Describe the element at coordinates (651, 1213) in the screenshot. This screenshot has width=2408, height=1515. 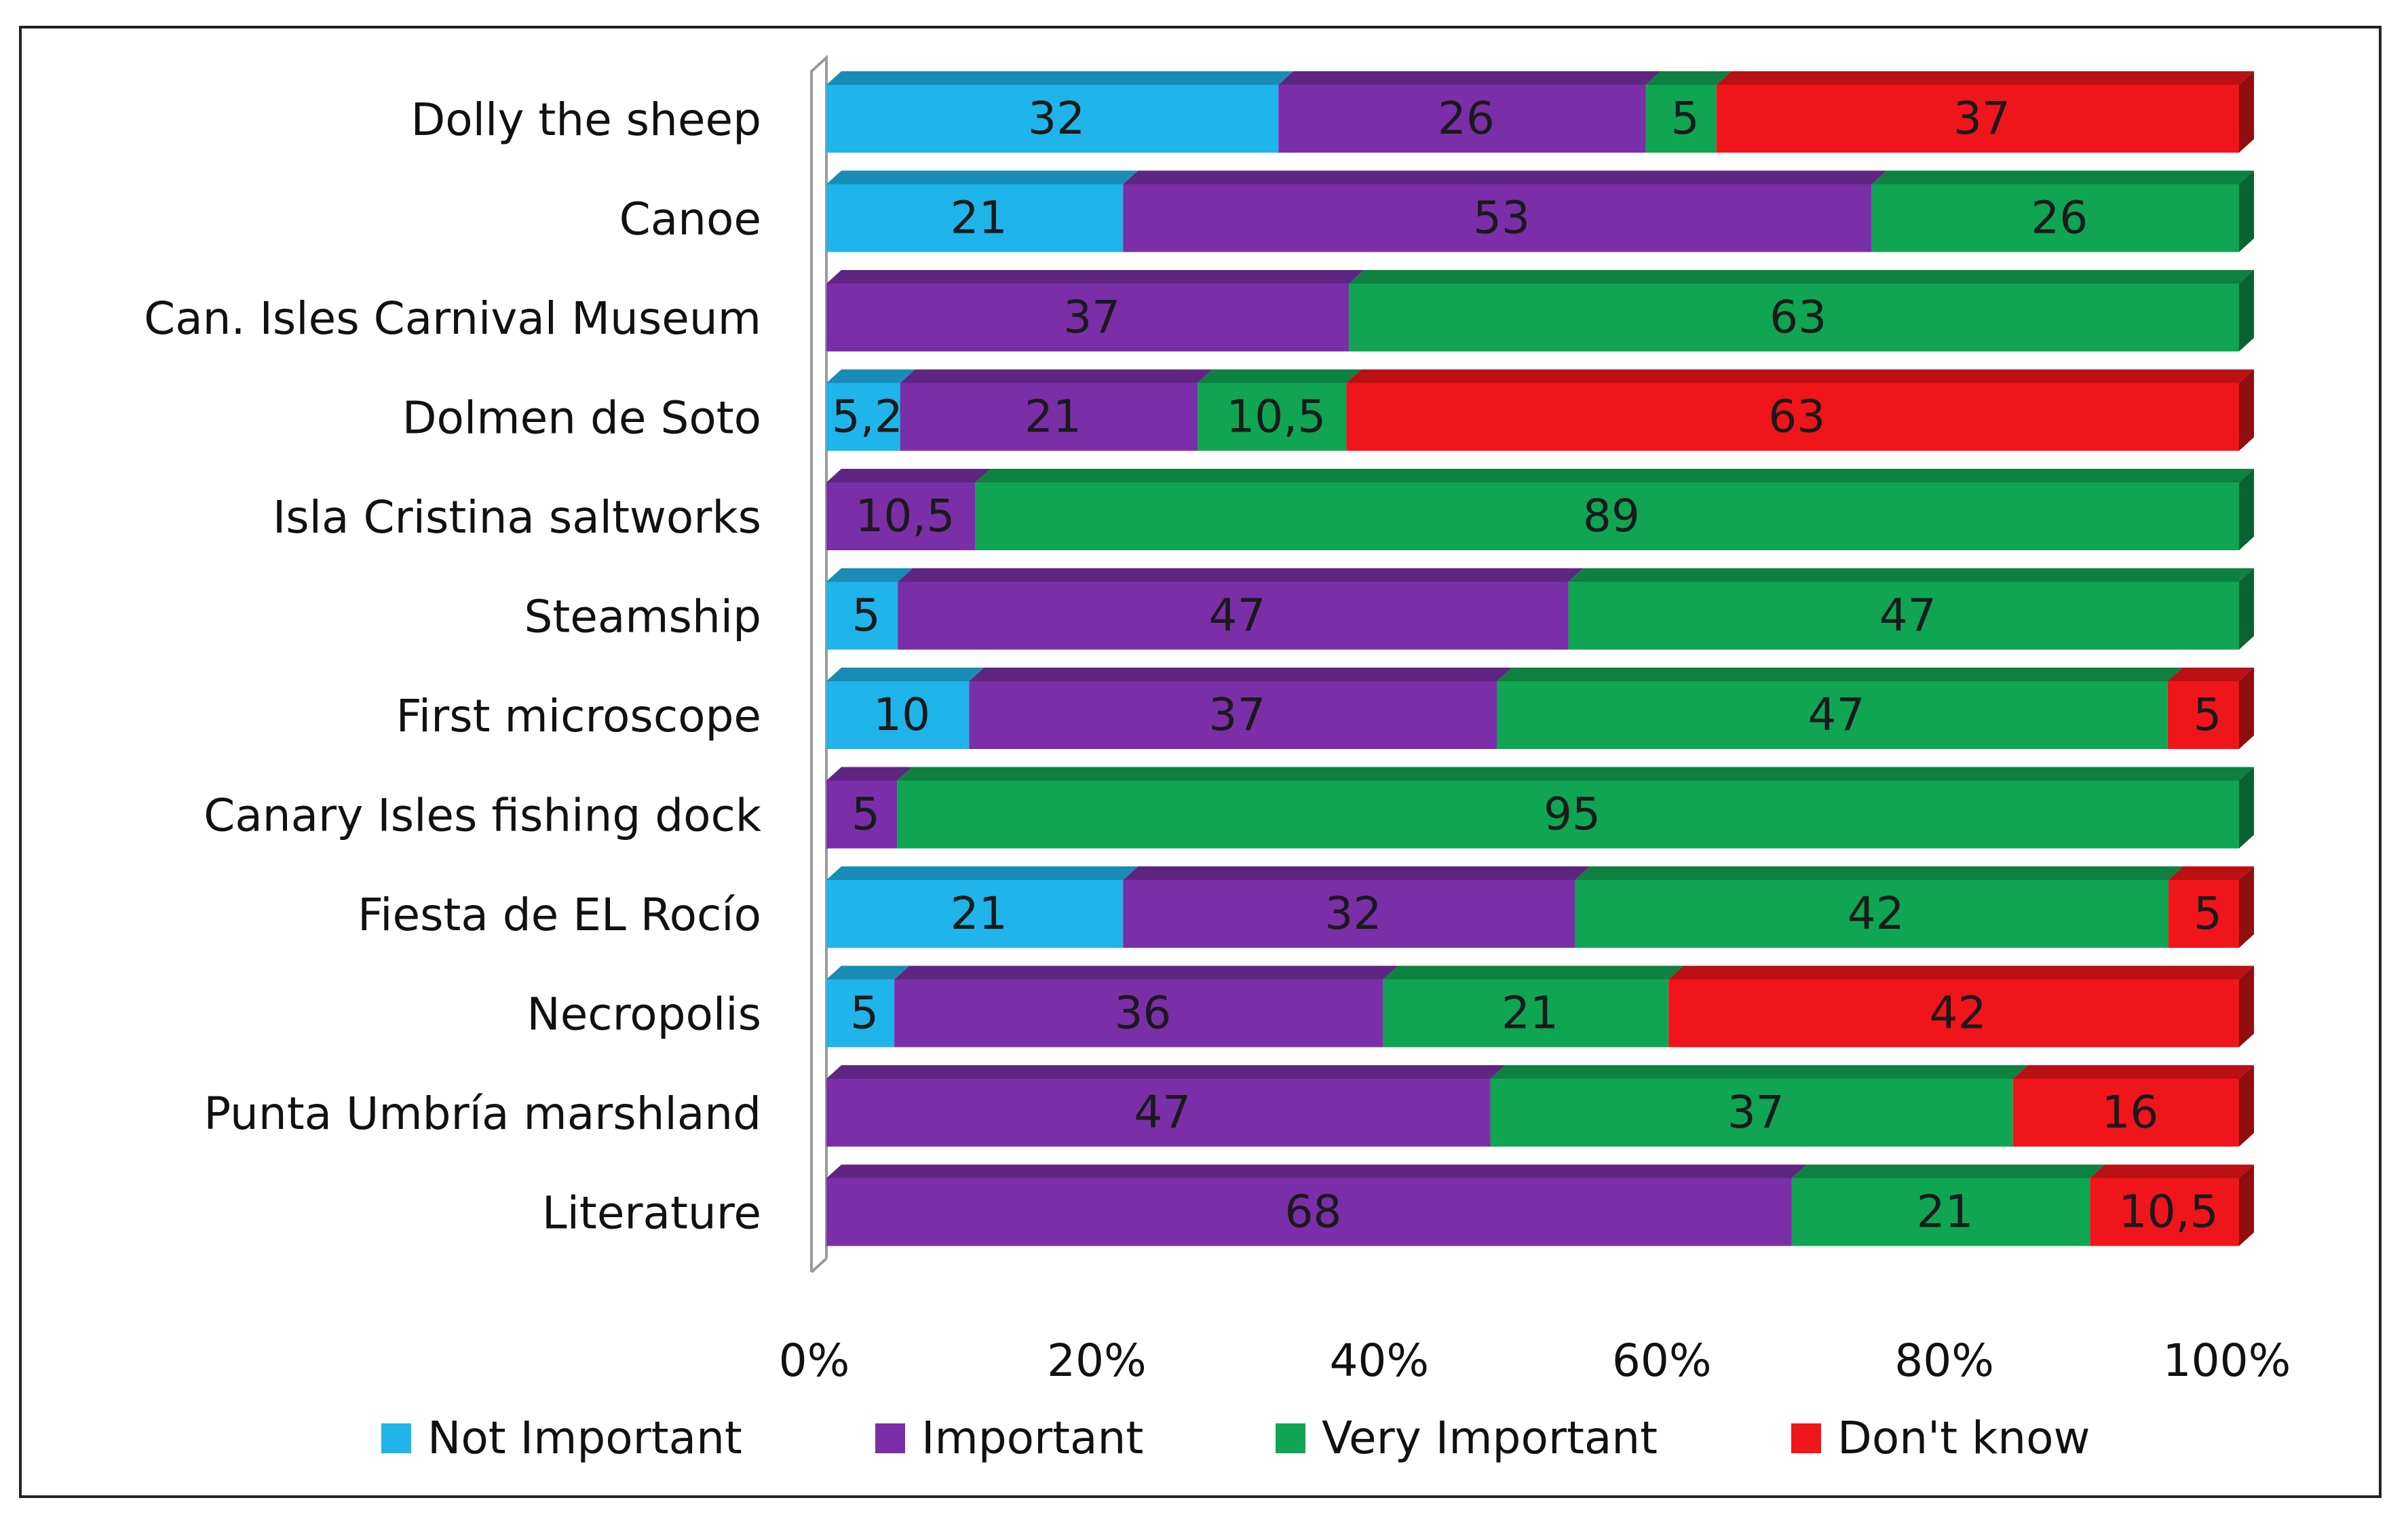
I see `category-label: Literature` at that location.